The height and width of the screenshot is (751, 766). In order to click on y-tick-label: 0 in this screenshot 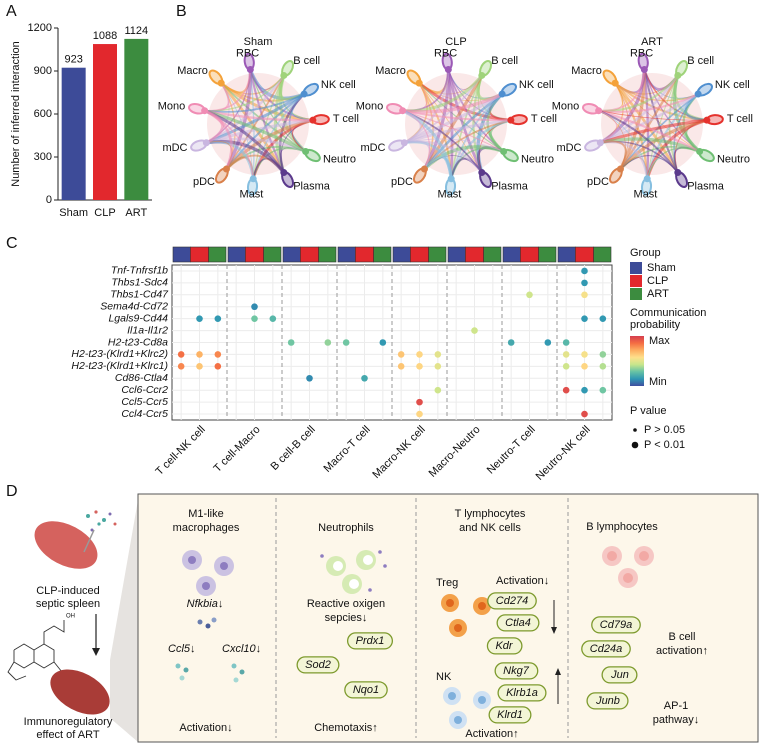, I will do `click(49, 200)`.